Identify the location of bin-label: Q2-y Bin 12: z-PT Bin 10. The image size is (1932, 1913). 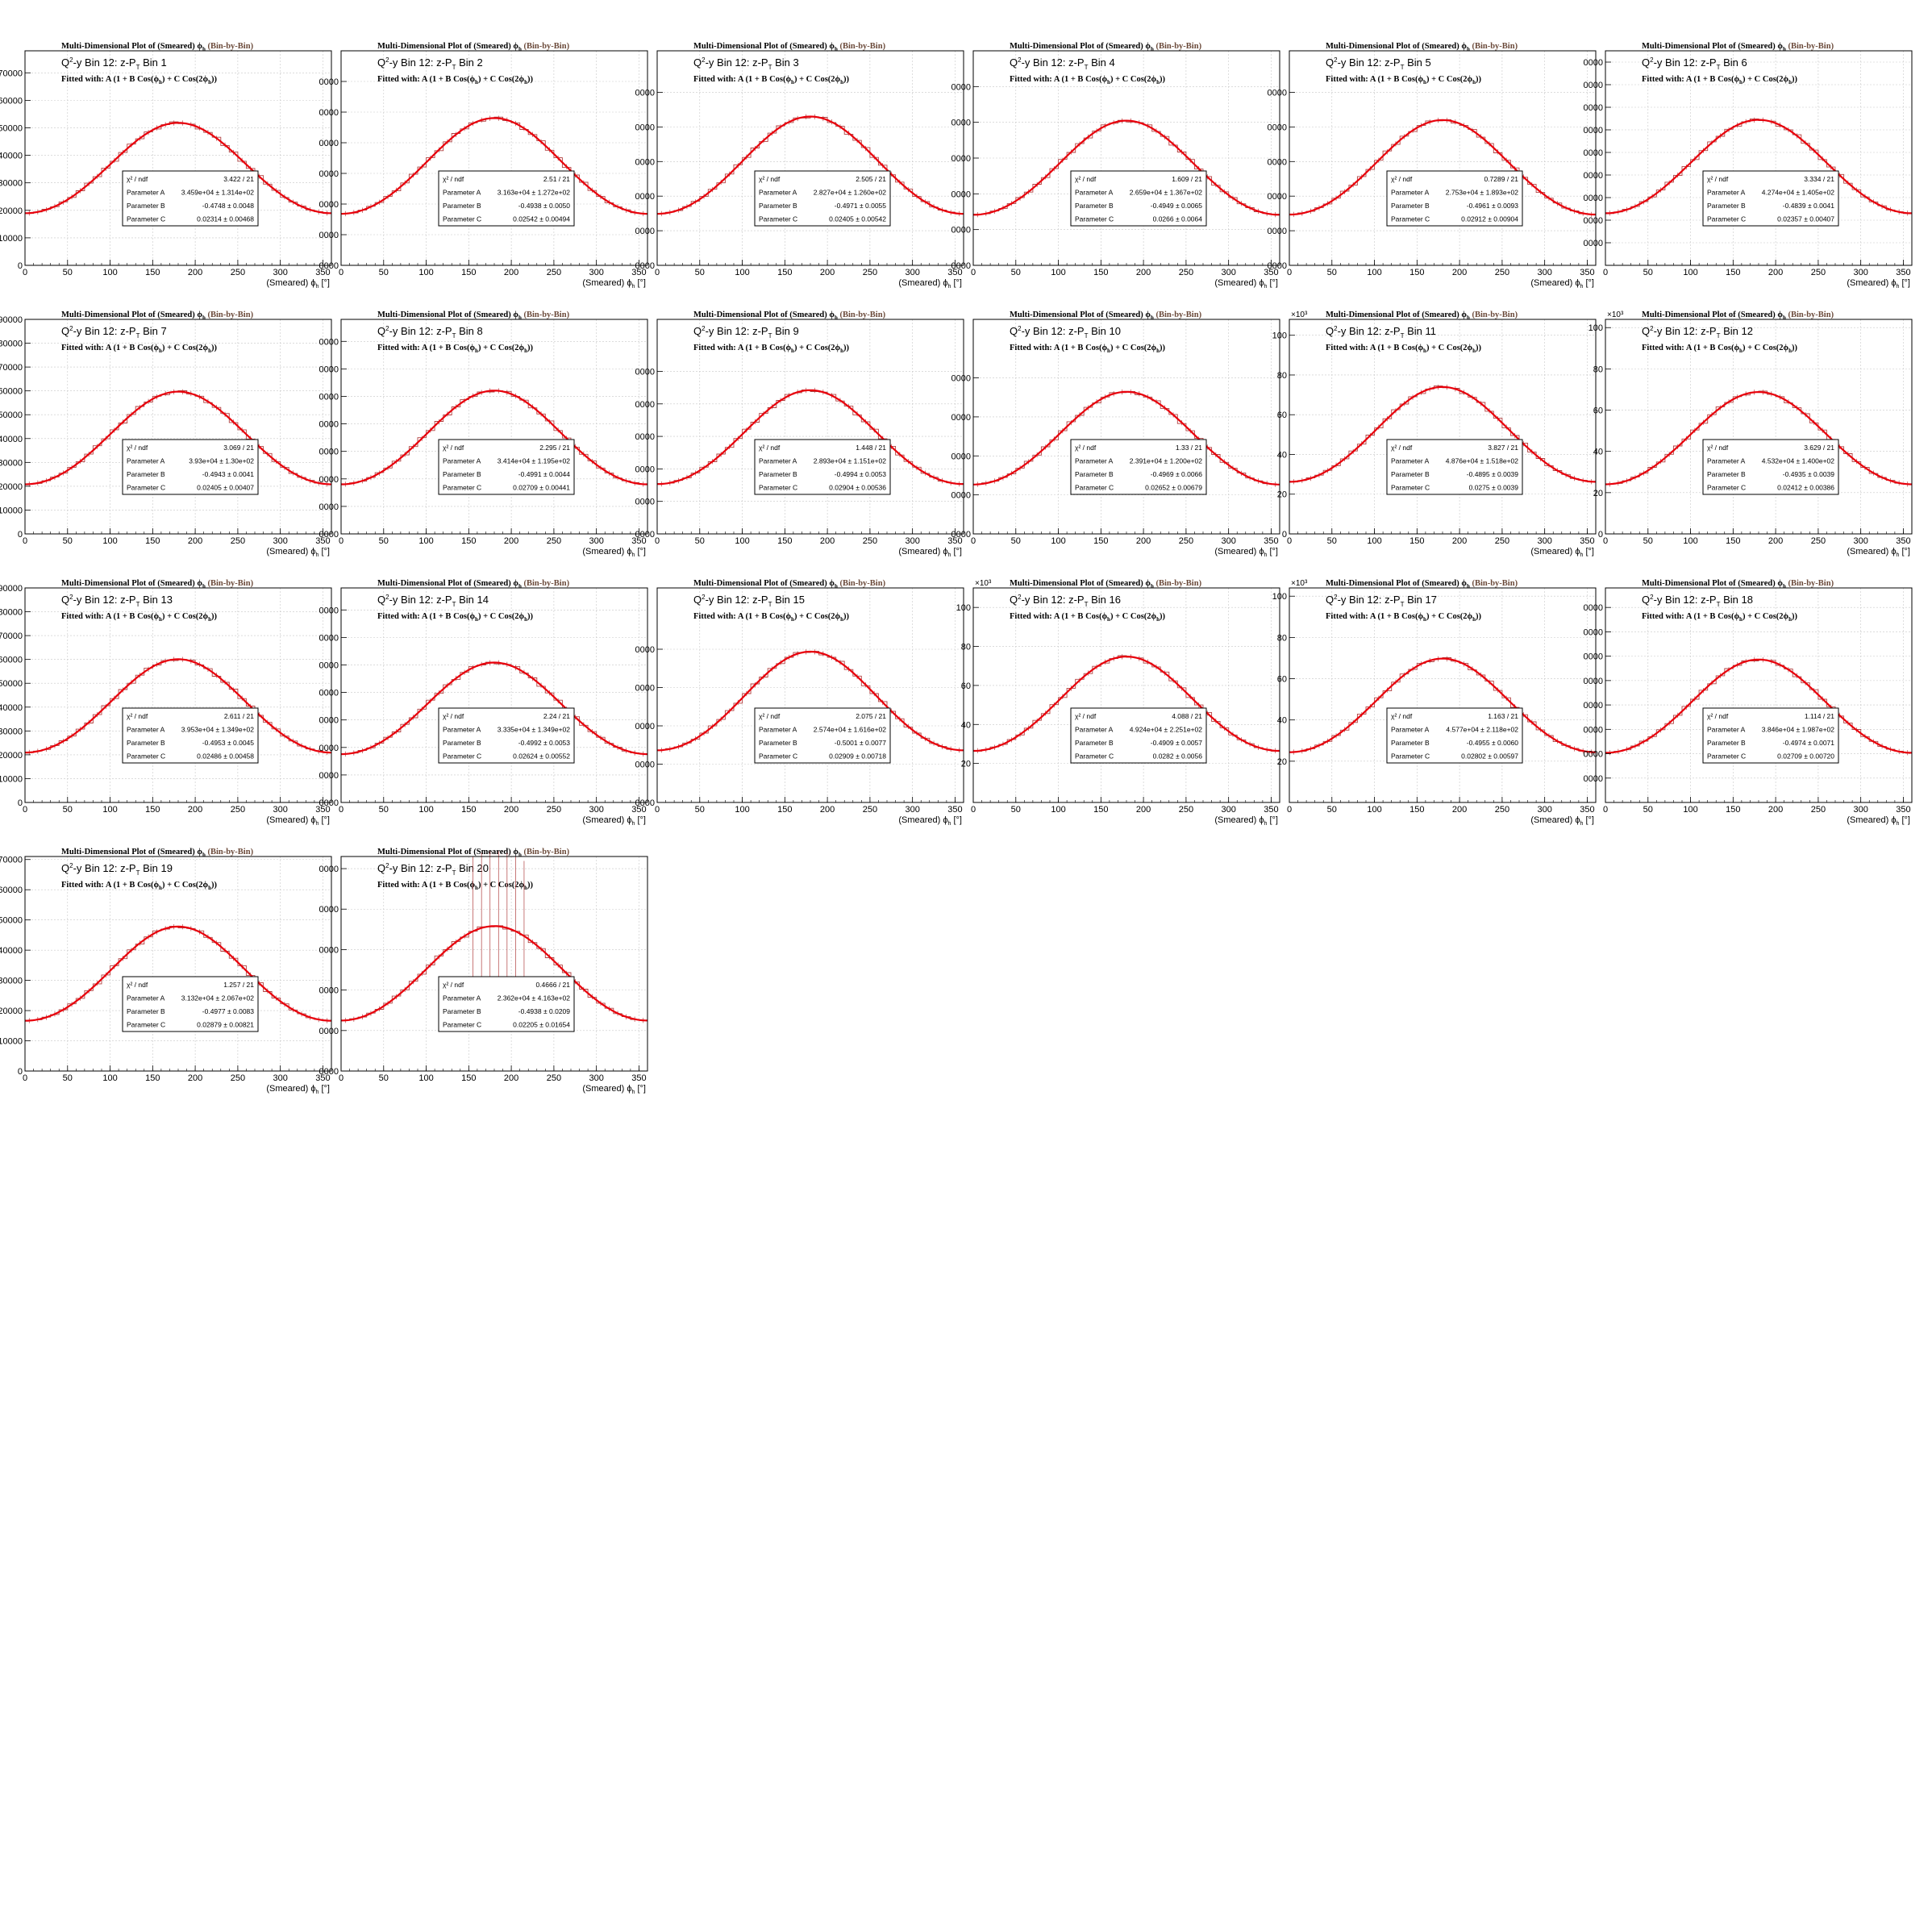
(1066, 332).